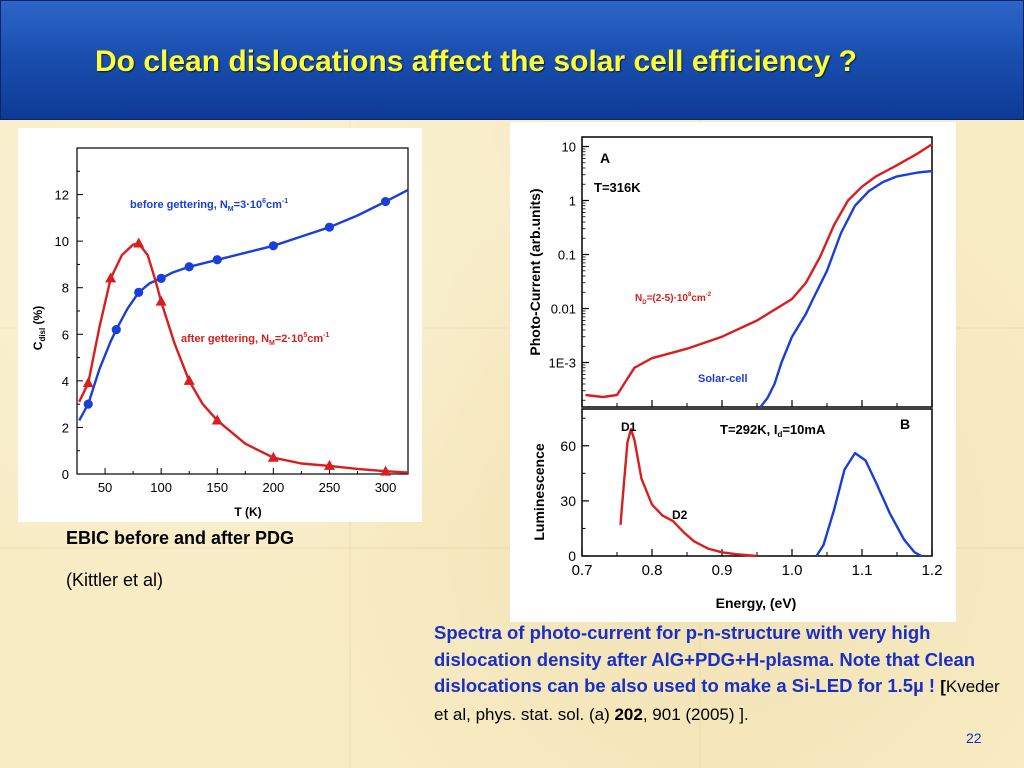  Describe the element at coordinates (255, 339) in the screenshot. I see `legend-after-gettering: after gettering, NM=2·105cm-1` at that location.